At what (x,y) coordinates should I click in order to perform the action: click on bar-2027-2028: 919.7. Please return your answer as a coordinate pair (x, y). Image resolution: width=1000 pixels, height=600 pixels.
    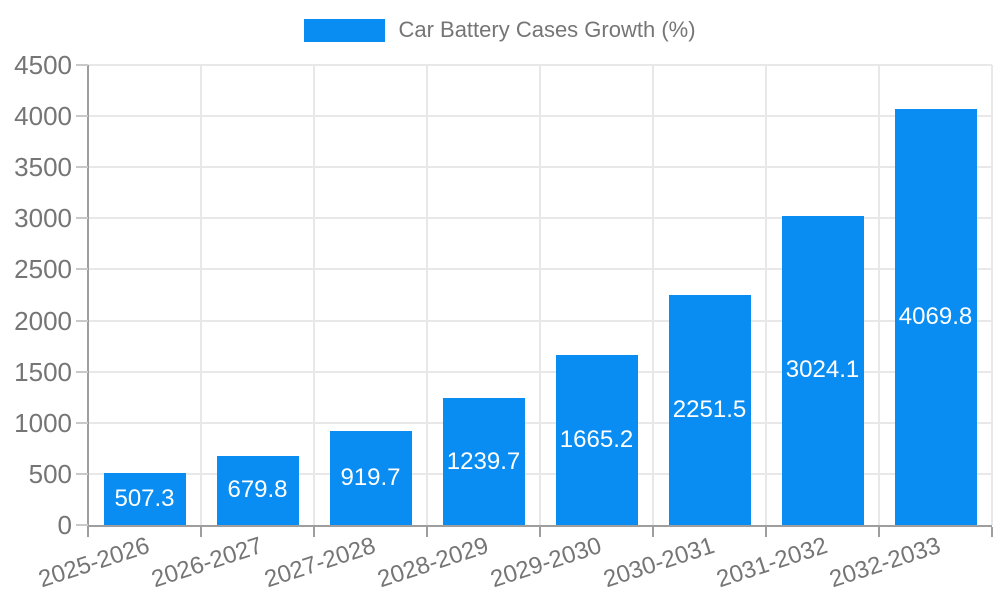
    Looking at the image, I should click on (370, 478).